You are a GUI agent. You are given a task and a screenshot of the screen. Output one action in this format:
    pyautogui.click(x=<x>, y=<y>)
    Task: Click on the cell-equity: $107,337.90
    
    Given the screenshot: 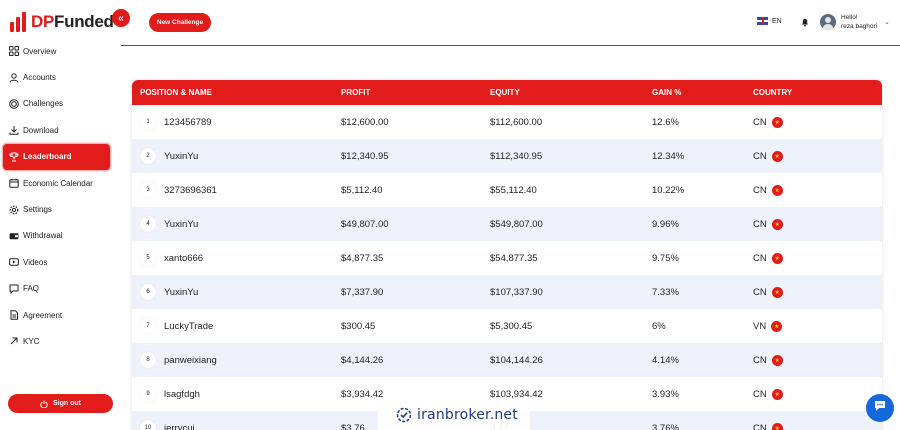 What is the action you would take?
    pyautogui.click(x=516, y=292)
    